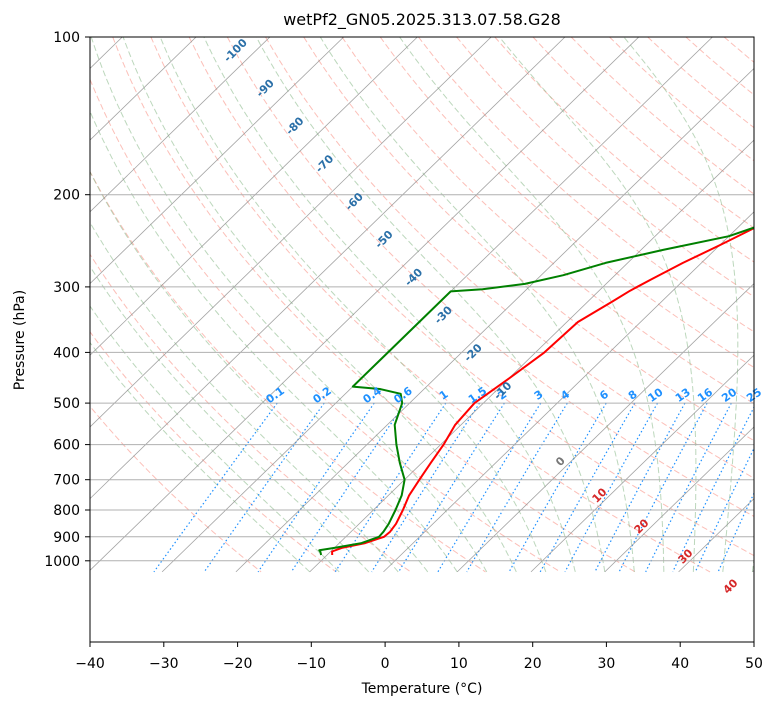  What do you see at coordinates (444, 395) in the screenshot?
I see `mixing-ratio-label: 1` at bounding box center [444, 395].